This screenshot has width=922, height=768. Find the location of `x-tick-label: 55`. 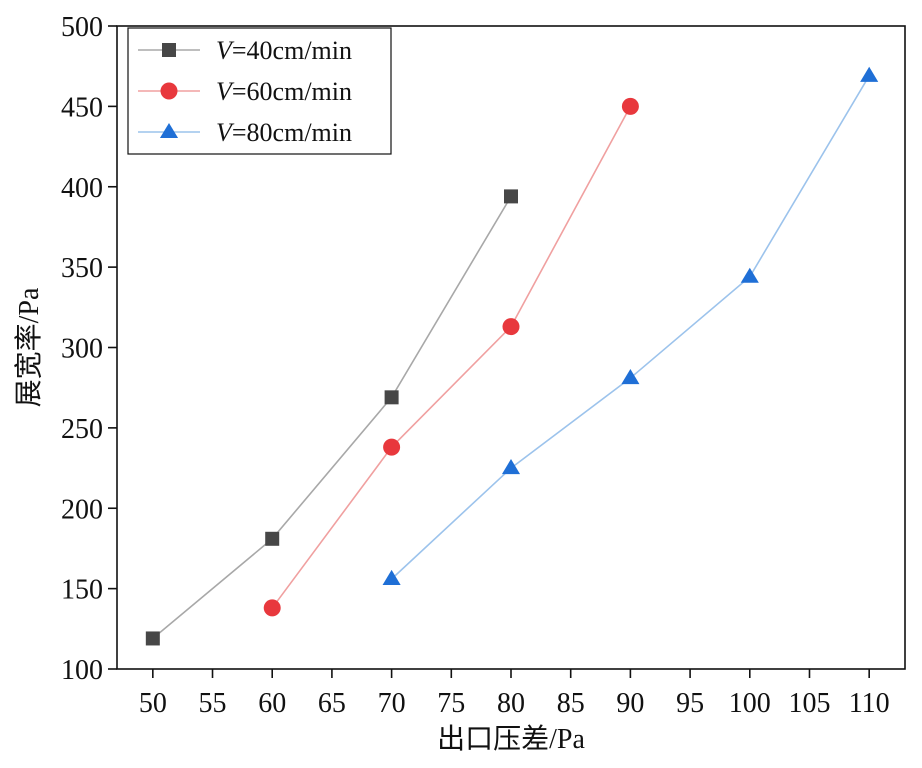

x-tick-label: 55 is located at coordinates (213, 703).